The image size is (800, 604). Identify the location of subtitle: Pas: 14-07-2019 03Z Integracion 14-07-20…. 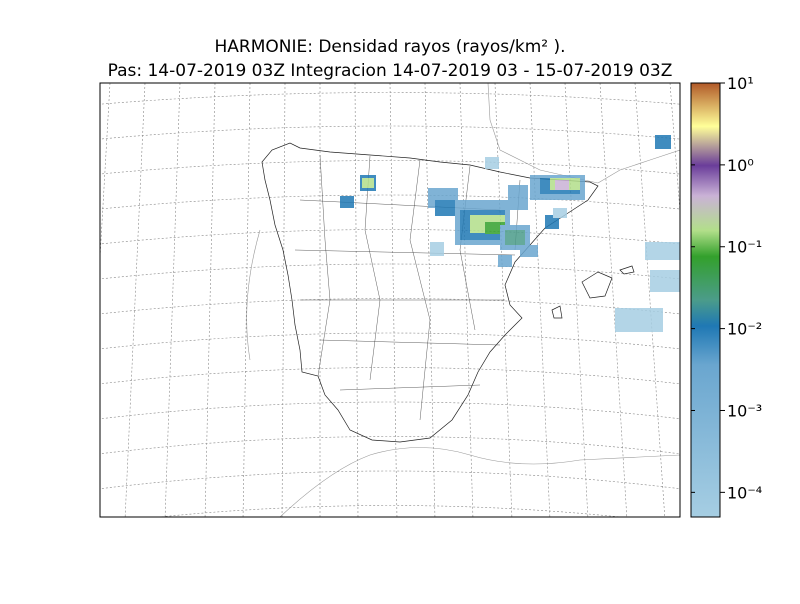
(390, 71).